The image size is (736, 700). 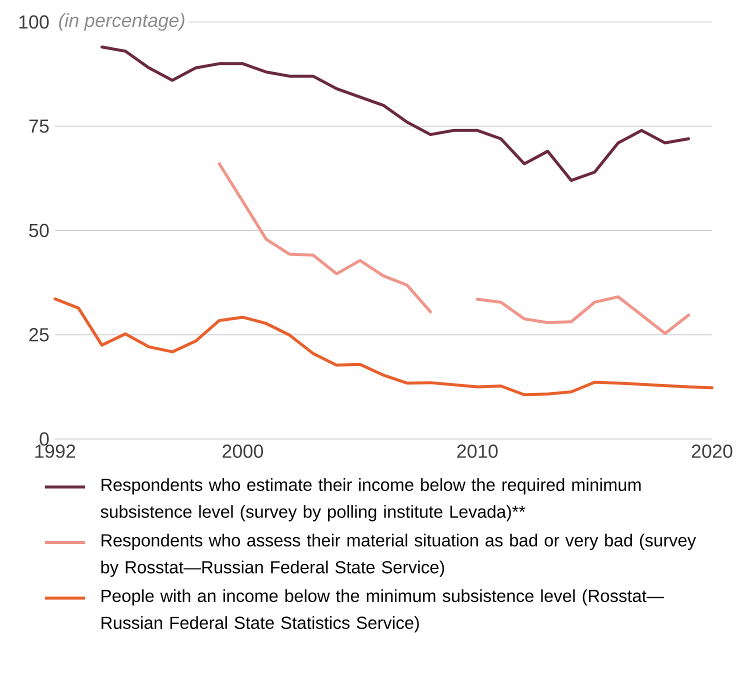 I want to click on x-tick-label: 2000, so click(x=243, y=451).